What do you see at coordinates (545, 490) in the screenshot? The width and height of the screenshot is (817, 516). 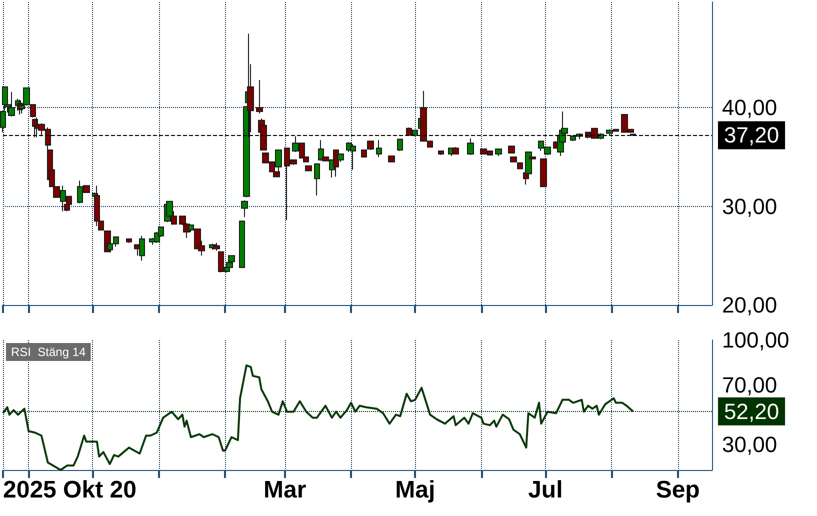 I see `x-tick-label: Jul` at bounding box center [545, 490].